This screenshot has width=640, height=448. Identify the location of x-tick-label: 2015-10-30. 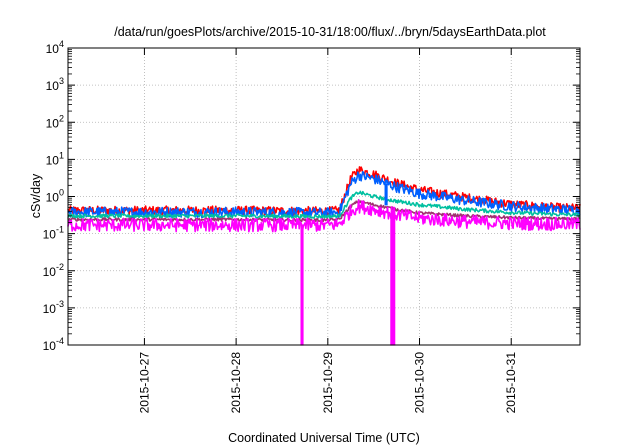
(420, 383).